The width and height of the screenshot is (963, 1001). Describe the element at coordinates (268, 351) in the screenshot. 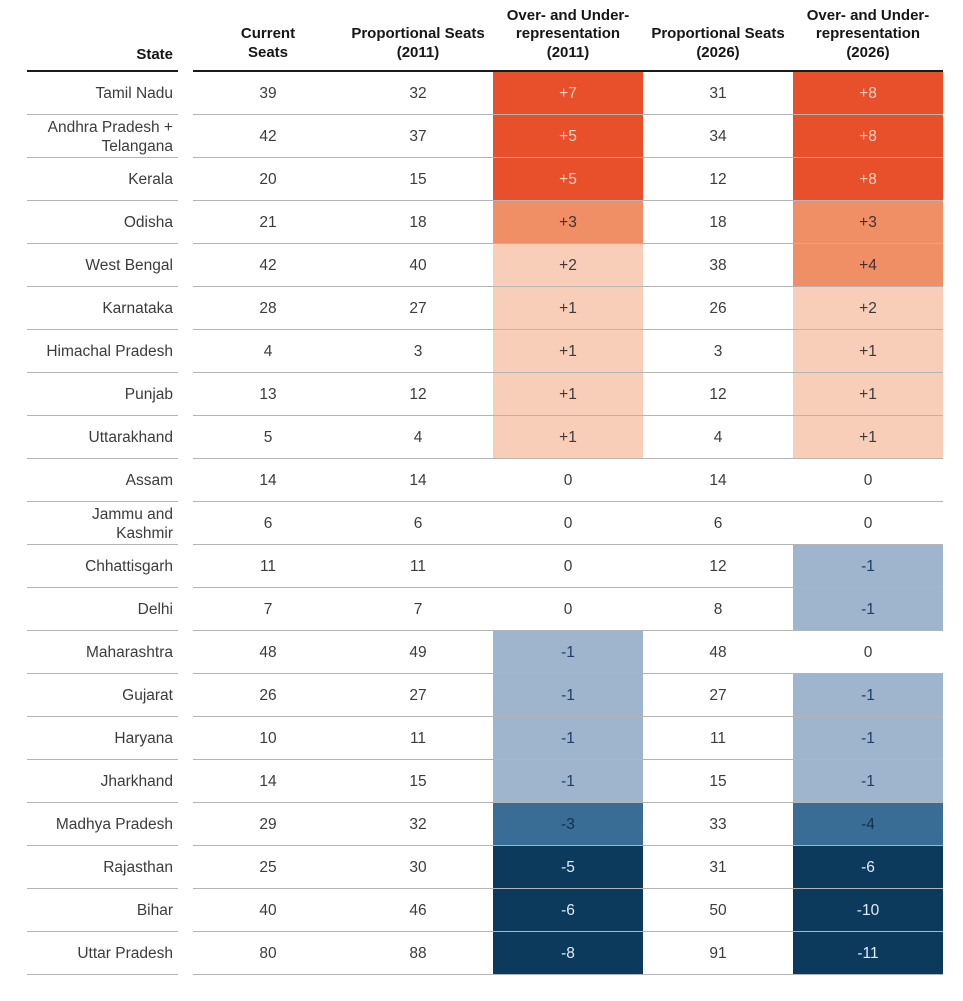

I see `current-seats-cell: 4` at that location.